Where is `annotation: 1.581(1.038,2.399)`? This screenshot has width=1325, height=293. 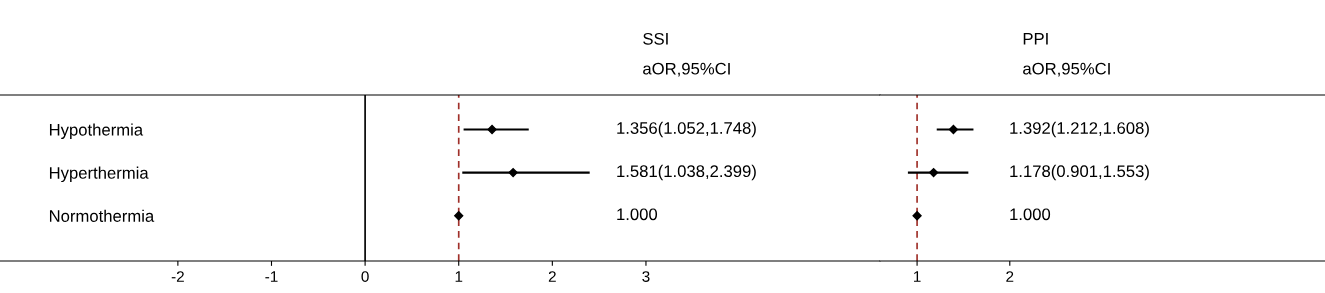
annotation: 1.581(1.038,2.399) is located at coordinates (686, 172).